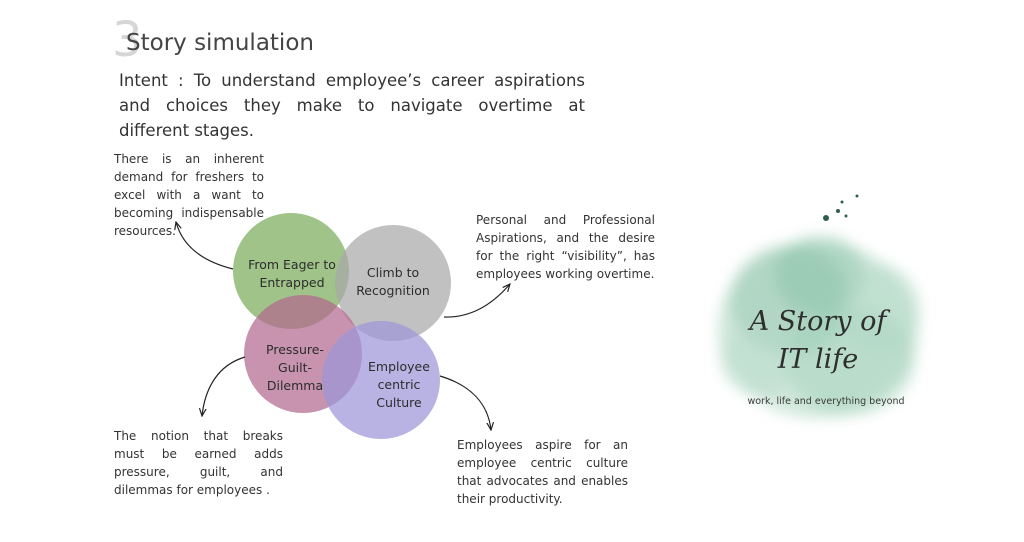  Describe the element at coordinates (224, 386) in the screenshot. I see `arrow-bottom-left` at that location.